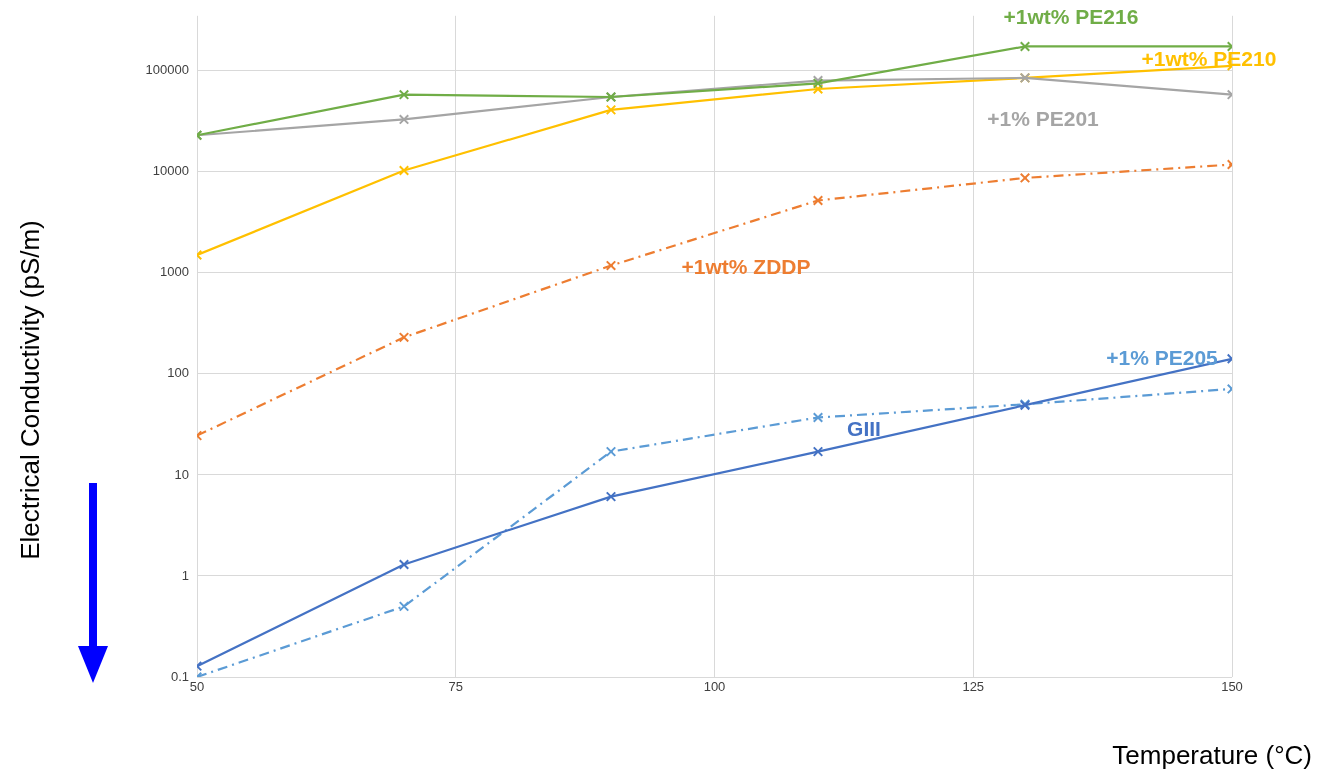 The image size is (1318, 778). What do you see at coordinates (30, 390) in the screenshot?
I see `y-axis-title: Electrical Conductivity (pS/m)` at bounding box center [30, 390].